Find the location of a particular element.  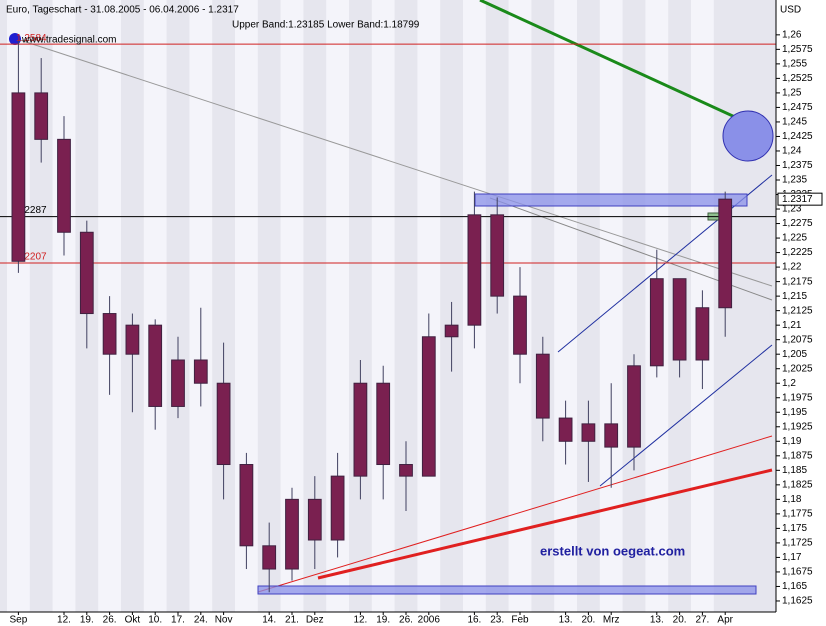

y-tick-label: 1,24 is located at coordinates (792, 151).